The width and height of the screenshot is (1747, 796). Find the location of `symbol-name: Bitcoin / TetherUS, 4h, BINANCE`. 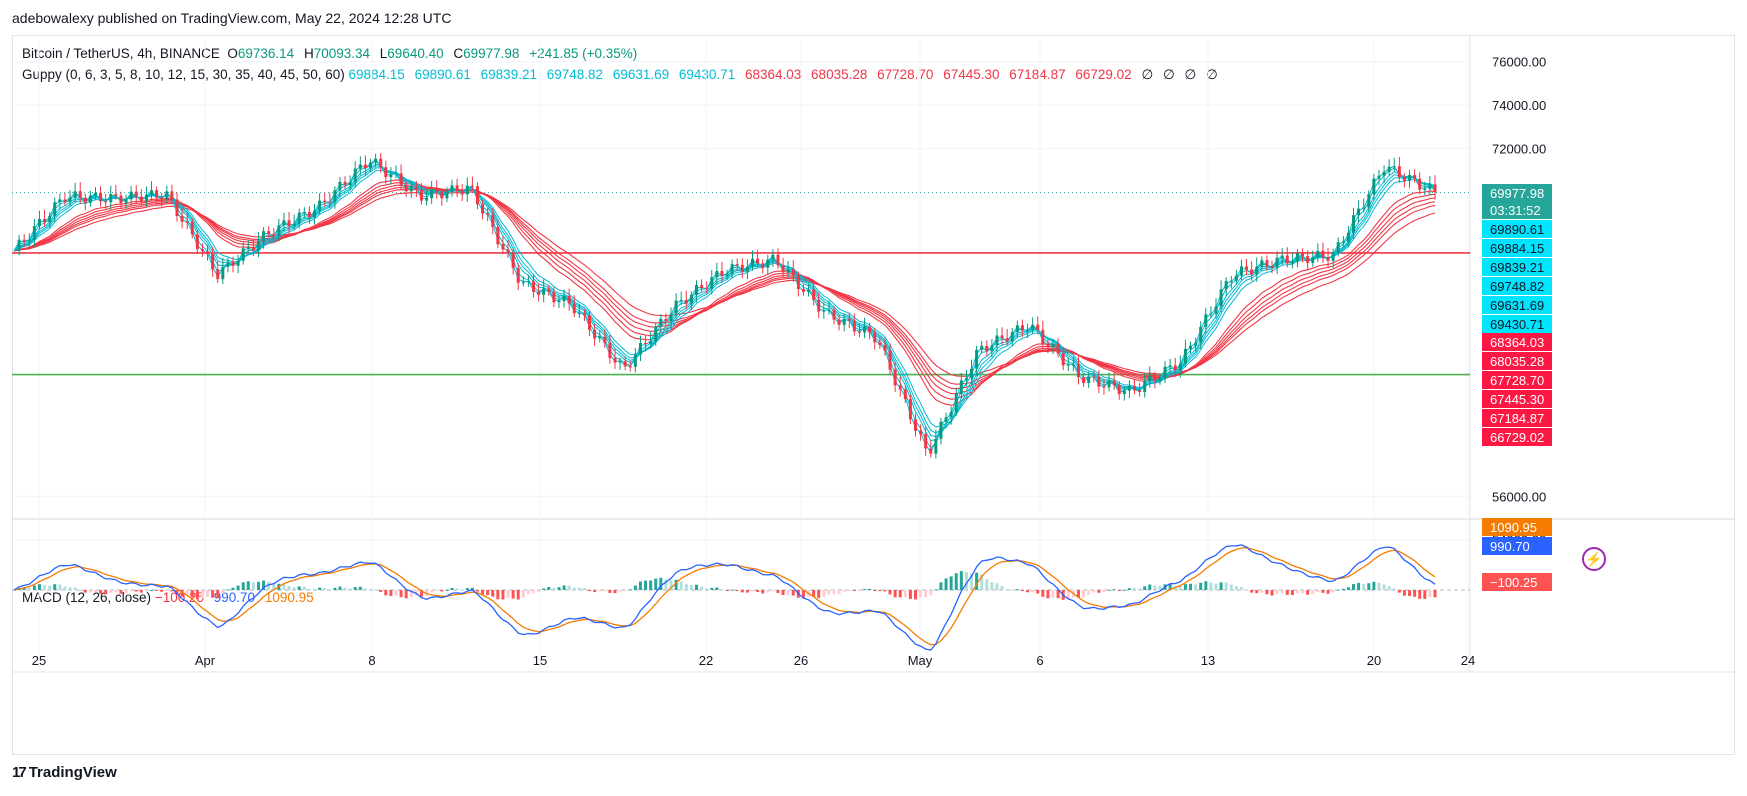

symbol-name: Bitcoin / TetherUS, 4h, BINANCE is located at coordinates (121, 53).